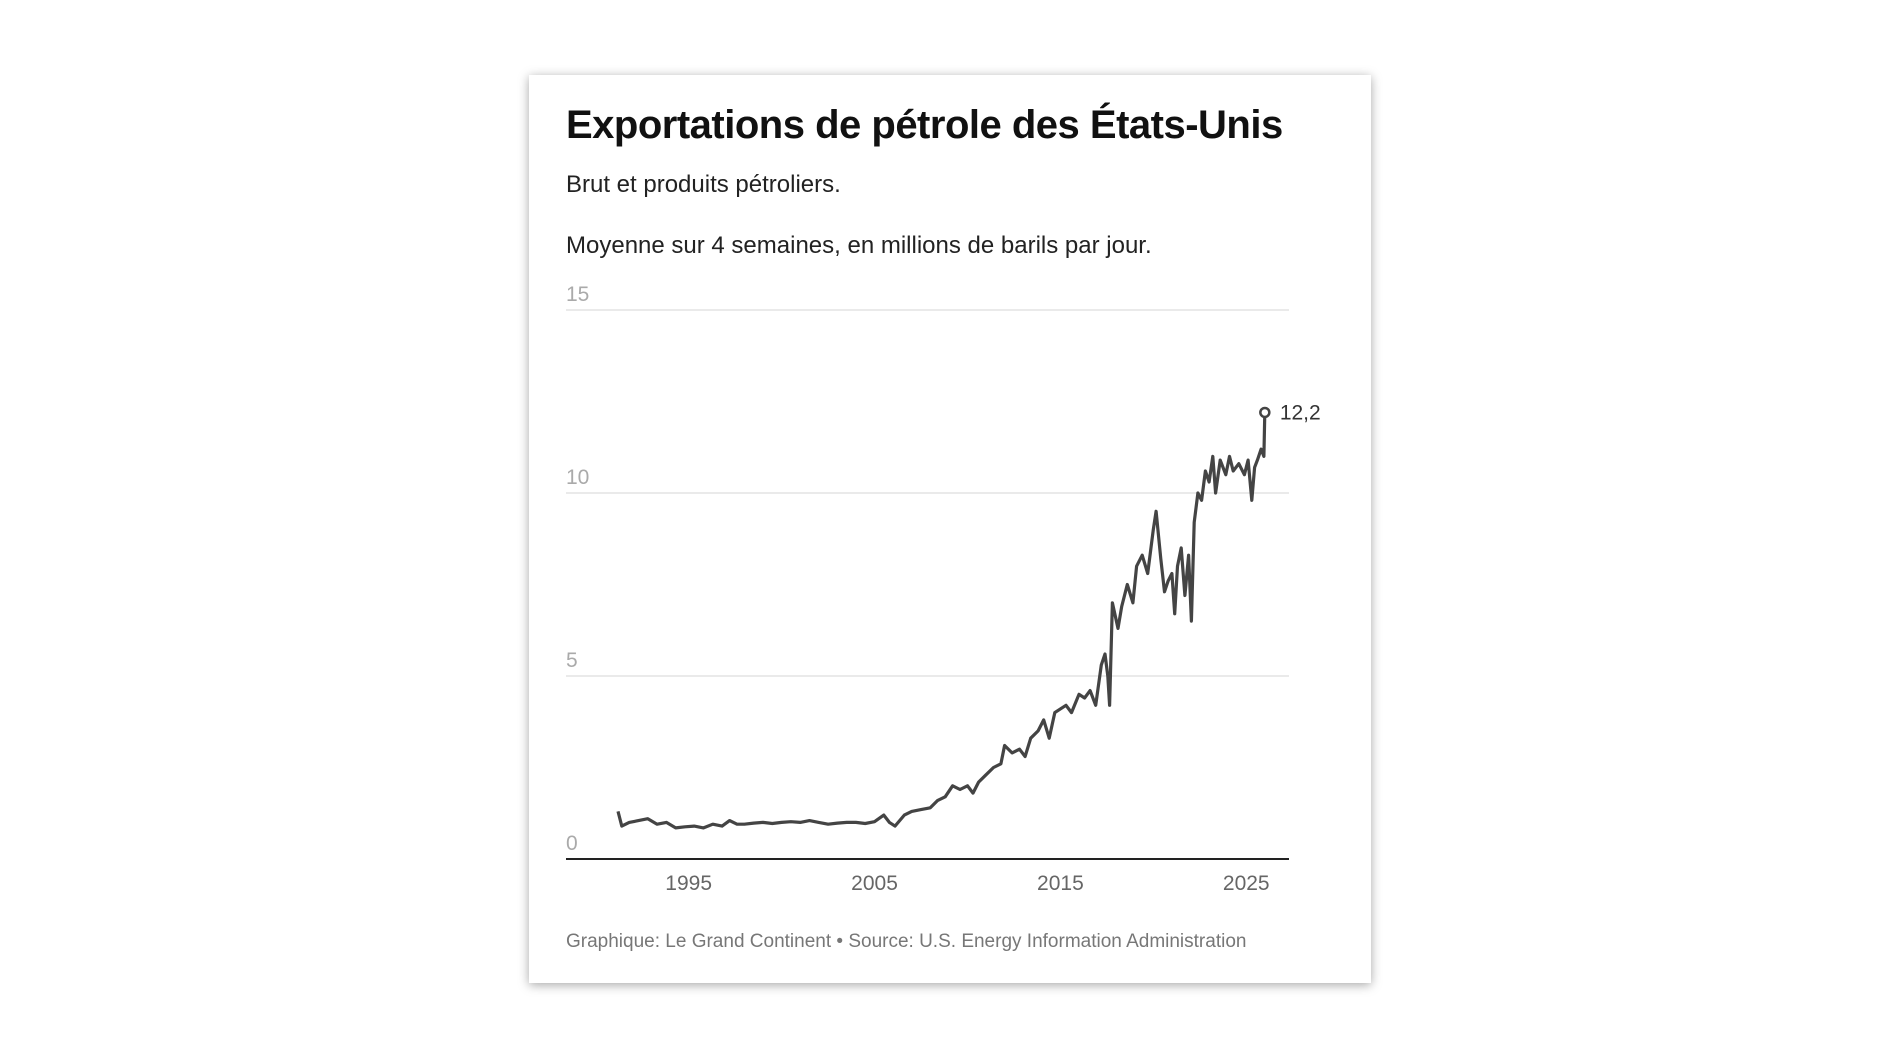 The image size is (1890, 1054). Describe the element at coordinates (1060, 883) in the screenshot. I see `x-tick-label: 2015` at that location.